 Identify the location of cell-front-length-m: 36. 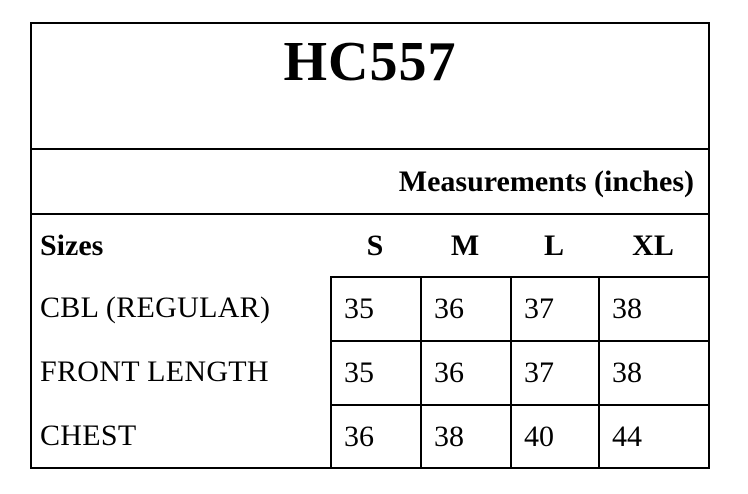
(465, 372).